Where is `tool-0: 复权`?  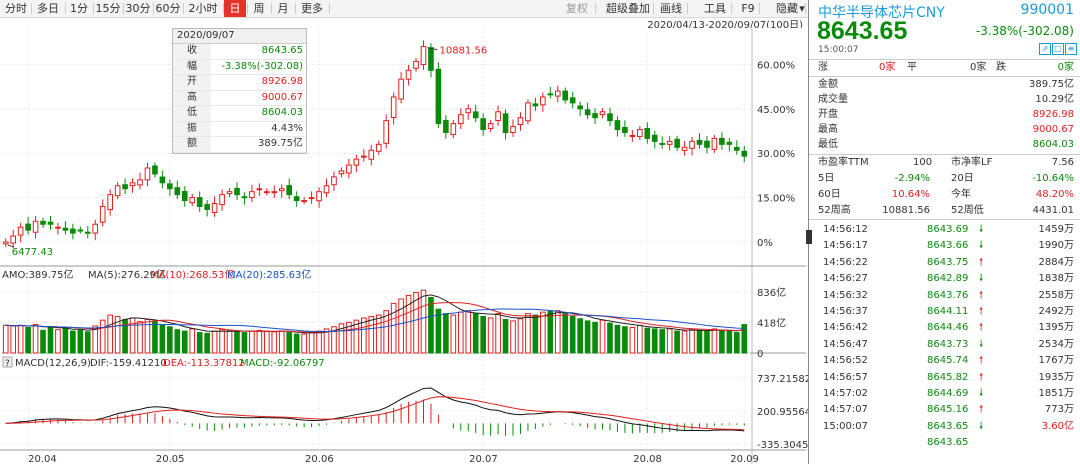 tool-0: 复权 is located at coordinates (577, 8).